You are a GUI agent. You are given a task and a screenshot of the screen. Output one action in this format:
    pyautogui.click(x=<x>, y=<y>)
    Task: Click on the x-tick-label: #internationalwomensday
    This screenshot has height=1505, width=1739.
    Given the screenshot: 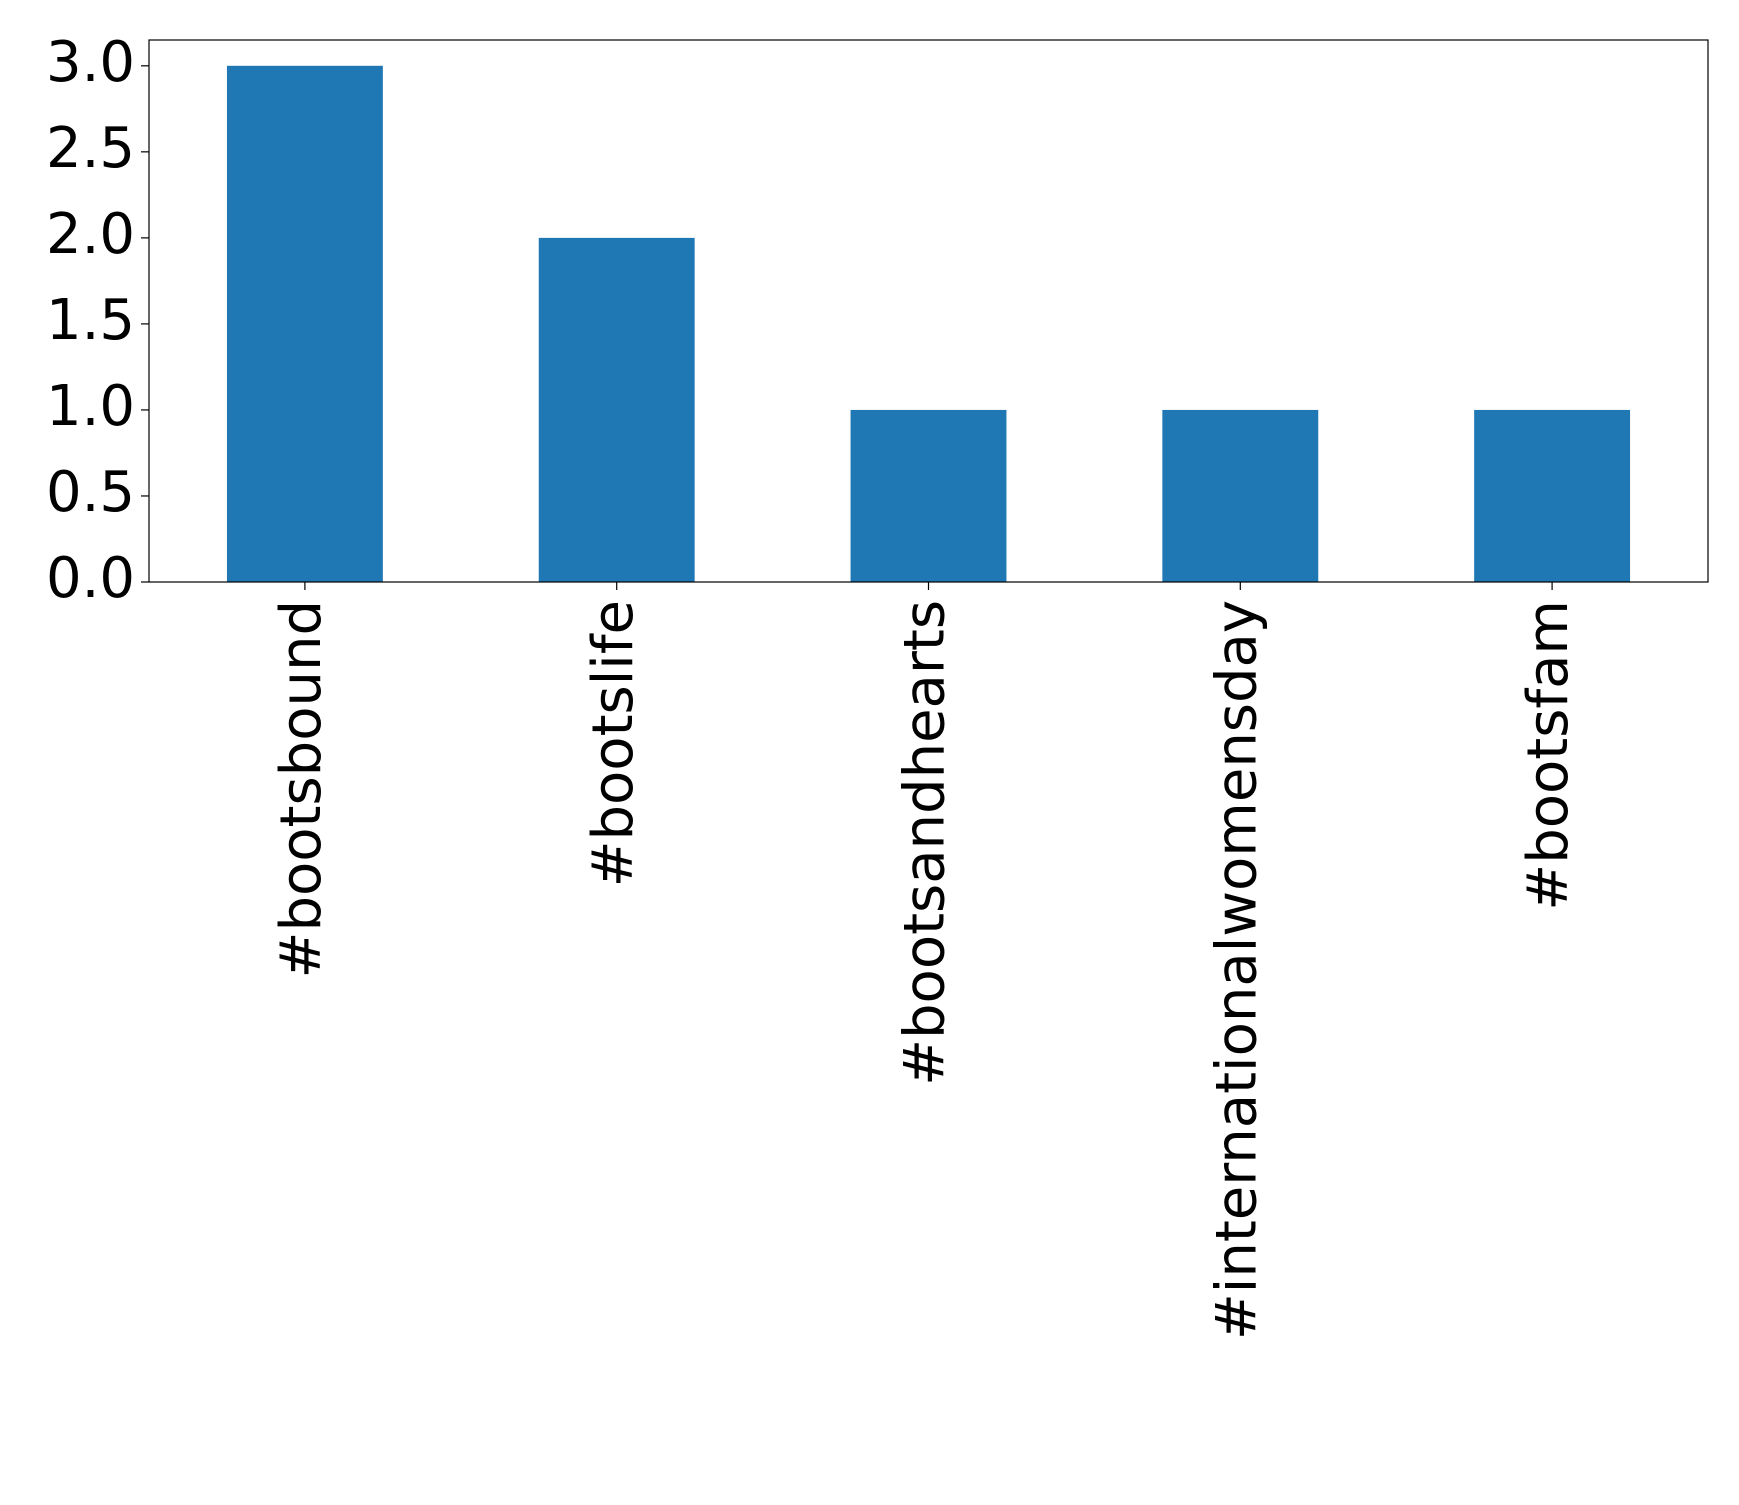 What is the action you would take?
    pyautogui.click(x=1236, y=970)
    